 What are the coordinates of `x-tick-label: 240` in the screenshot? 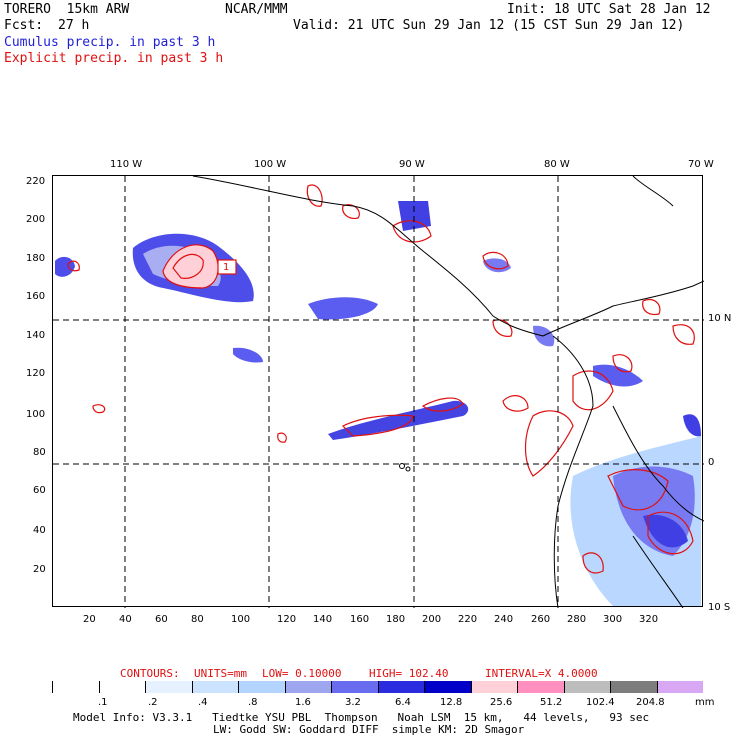 It's located at (504, 619).